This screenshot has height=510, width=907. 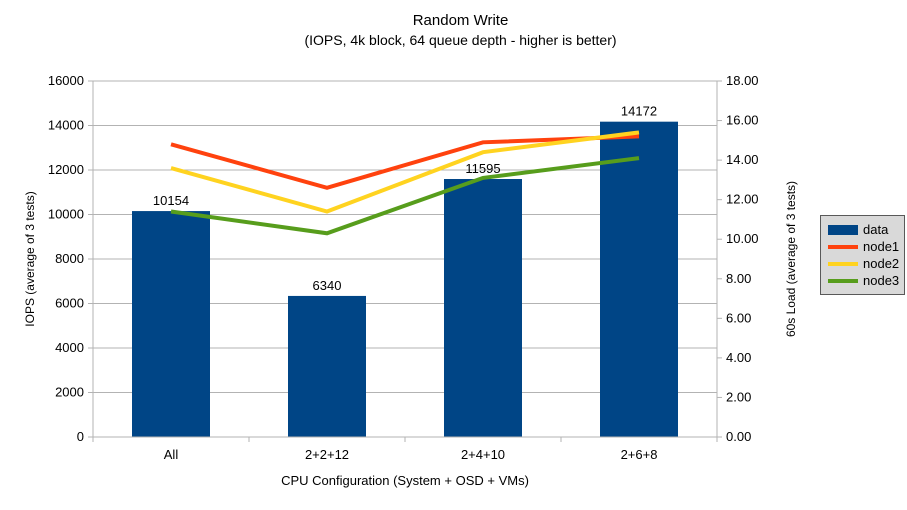 I want to click on legend-item-node3: node3, so click(x=866, y=280).